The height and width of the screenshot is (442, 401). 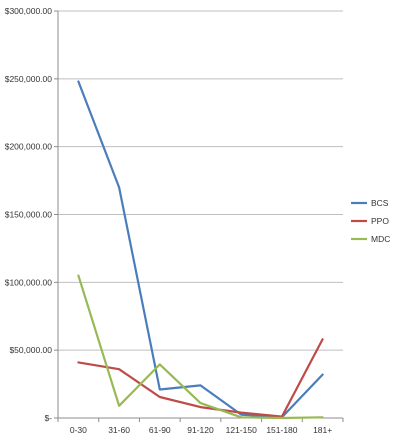 I want to click on series-line-ppo, so click(x=200, y=378).